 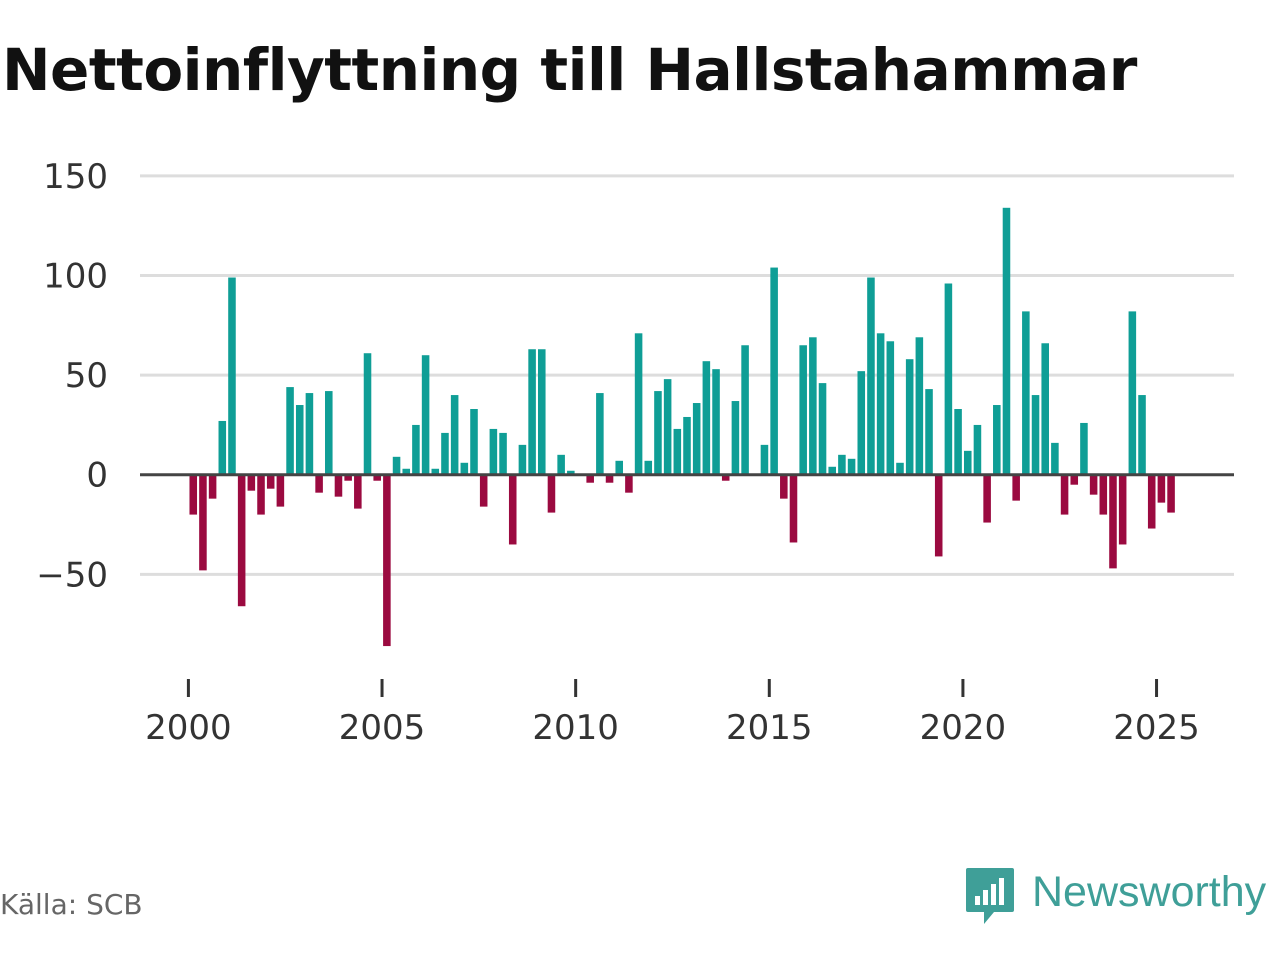 What do you see at coordinates (769, 728) in the screenshot?
I see `x-tick-label: 2015` at bounding box center [769, 728].